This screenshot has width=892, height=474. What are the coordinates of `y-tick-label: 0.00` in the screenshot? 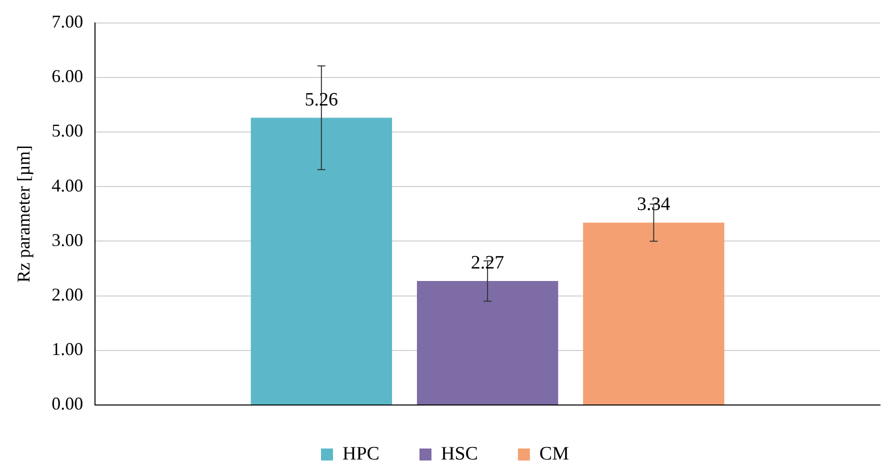 It's located at (68, 404).